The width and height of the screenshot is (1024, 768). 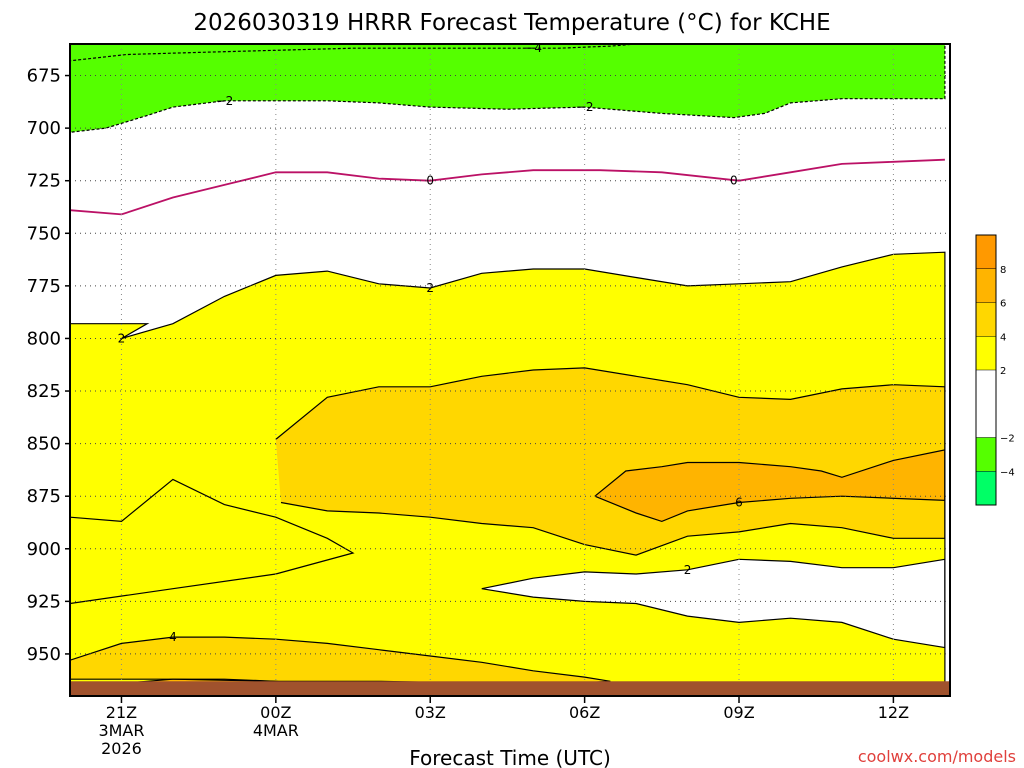 What do you see at coordinates (688, 570) in the screenshot?
I see `contour-label-9: 2` at bounding box center [688, 570].